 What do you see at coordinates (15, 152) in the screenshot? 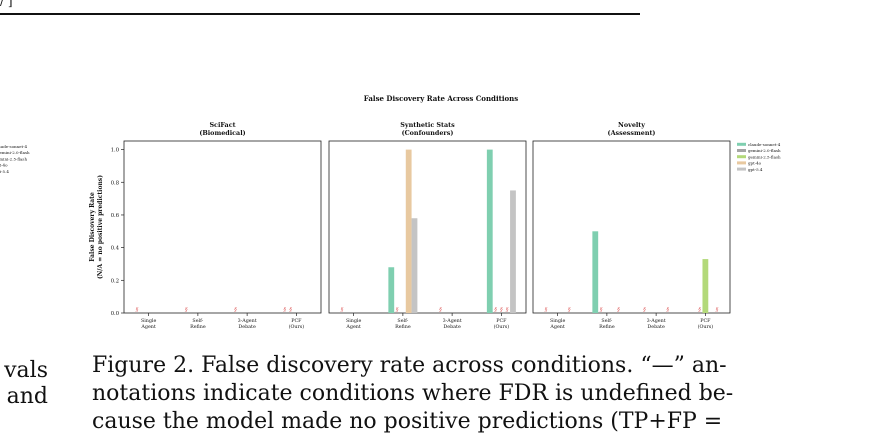
I see `left-legend-fragment-1: gemini-2.0-flash` at bounding box center [15, 152].